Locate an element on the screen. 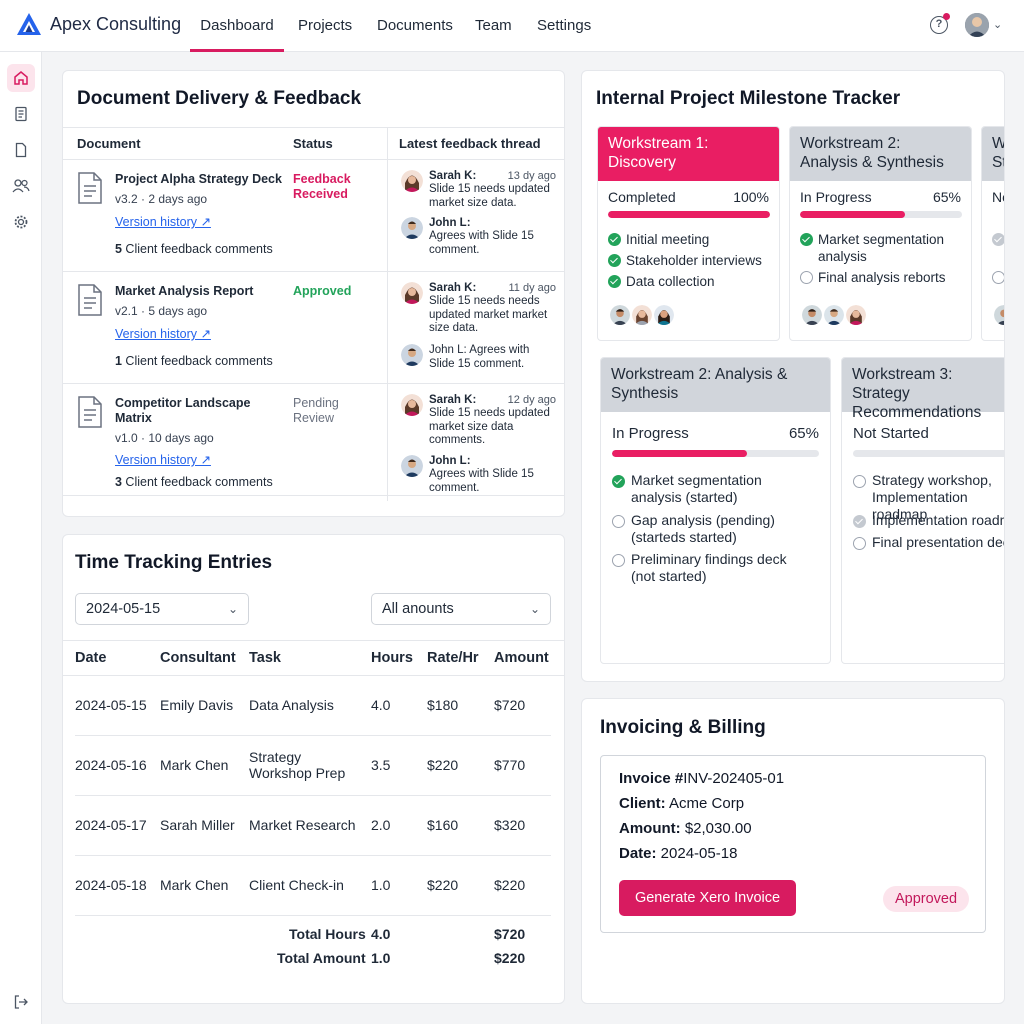  feedback-time: 13 dy ago is located at coordinates (531, 176).